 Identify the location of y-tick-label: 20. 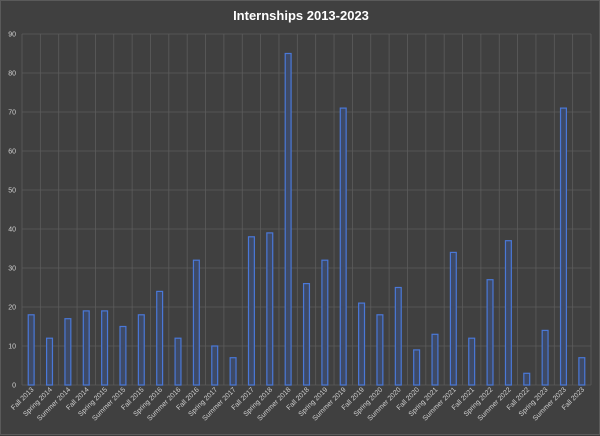
(12, 308).